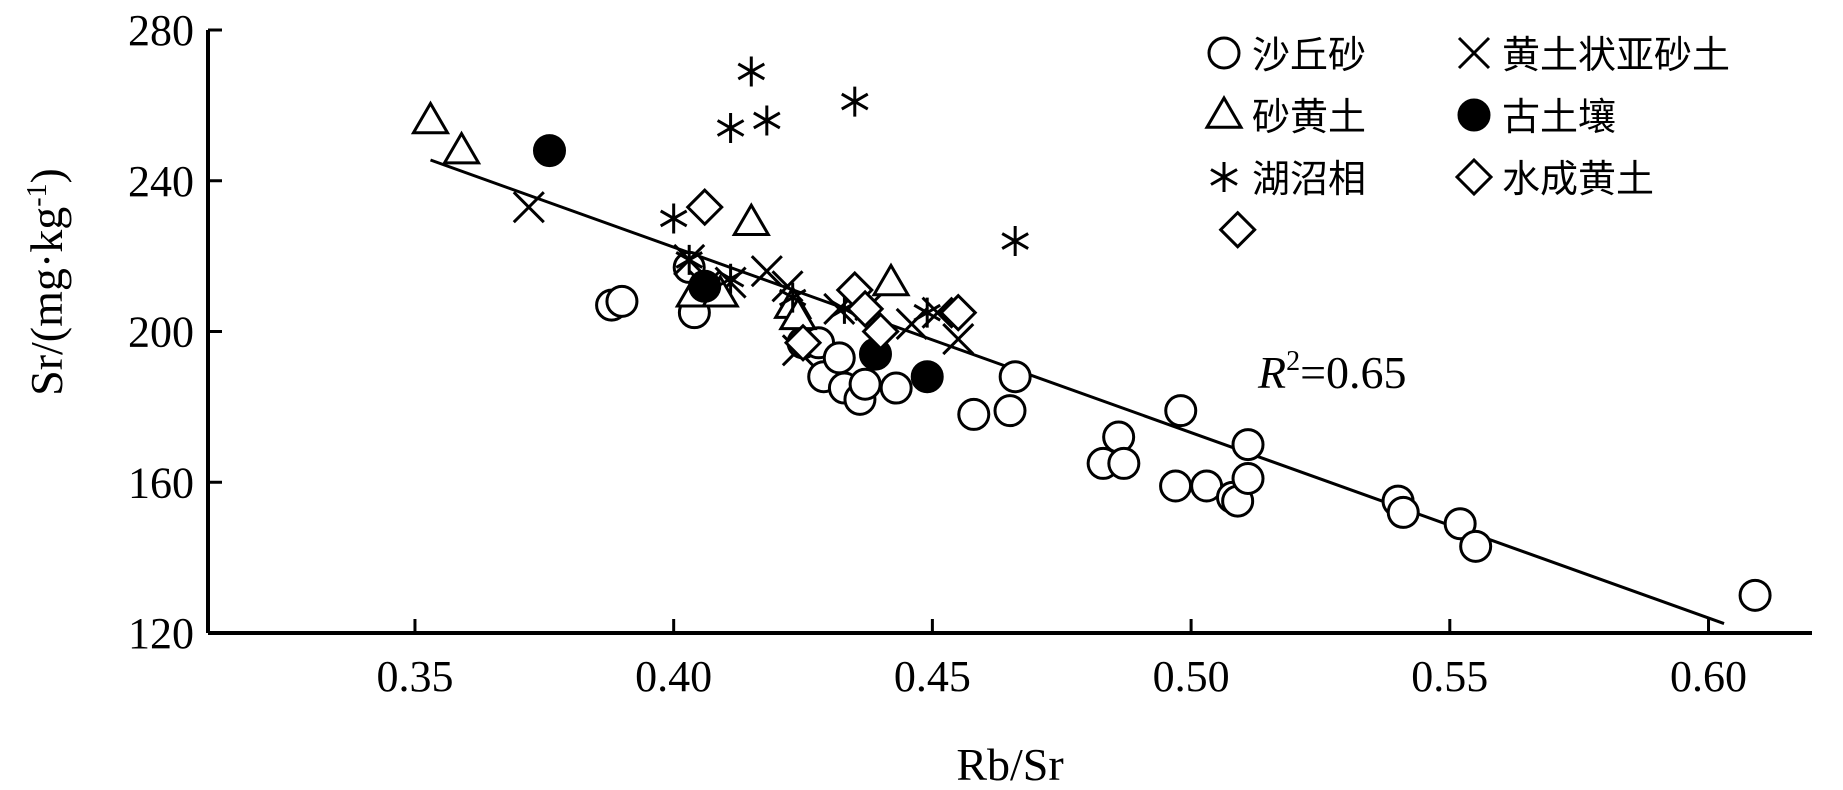 The width and height of the screenshot is (1843, 790). What do you see at coordinates (1616, 55) in the screenshot?
I see `legend-label: 黄土状亚砂土` at bounding box center [1616, 55].